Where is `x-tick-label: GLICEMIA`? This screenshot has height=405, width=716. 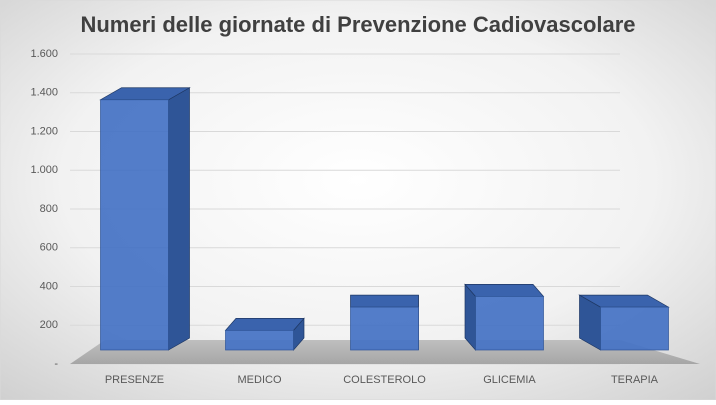 x-tick-label: GLICEMIA is located at coordinates (509, 380).